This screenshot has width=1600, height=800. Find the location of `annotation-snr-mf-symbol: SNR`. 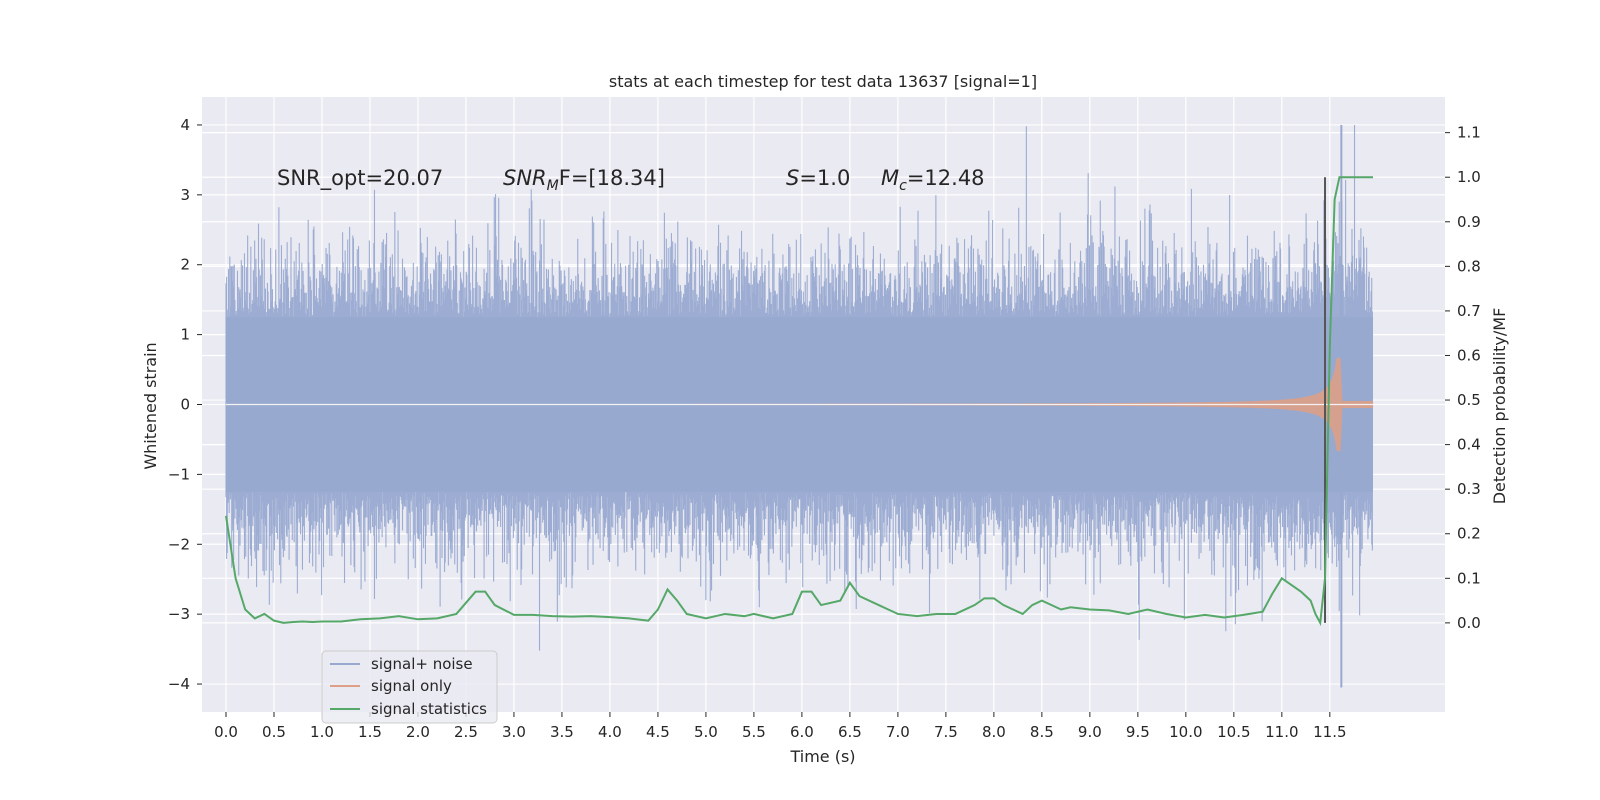

annotation-snr-mf-symbol: SNR is located at coordinates (525, 178).